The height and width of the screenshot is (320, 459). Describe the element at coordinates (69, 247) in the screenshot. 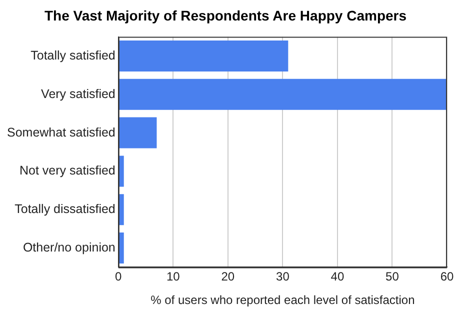

I see `y-tick-label: Other/no opinion` at that location.